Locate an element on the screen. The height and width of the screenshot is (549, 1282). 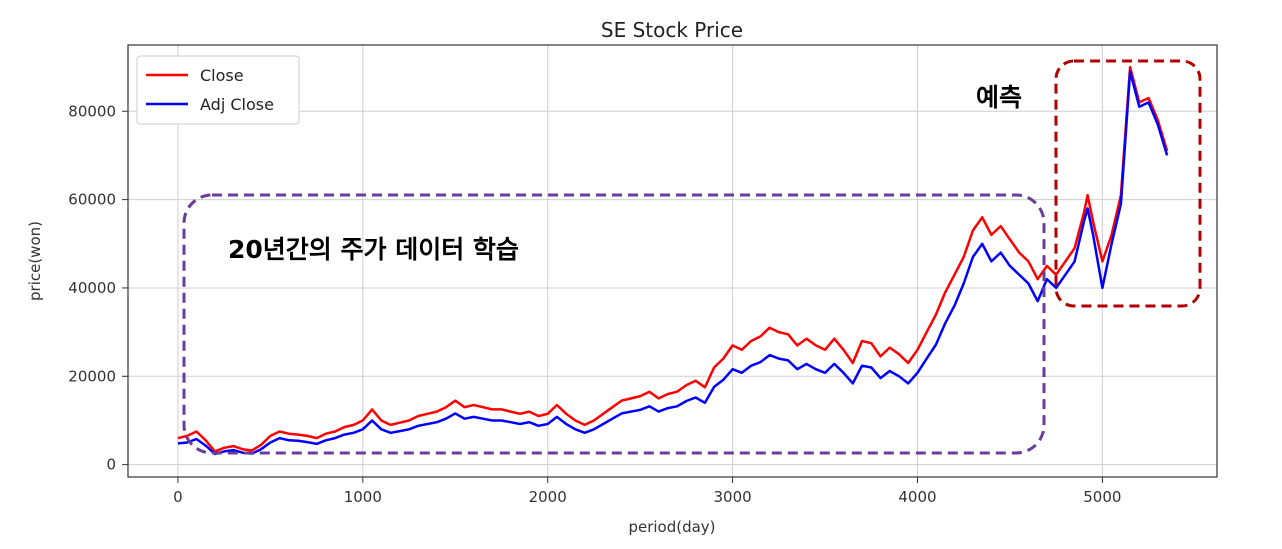
y-axis-ticks: 0 20000 40000 60000 80000 is located at coordinates (98, 288).